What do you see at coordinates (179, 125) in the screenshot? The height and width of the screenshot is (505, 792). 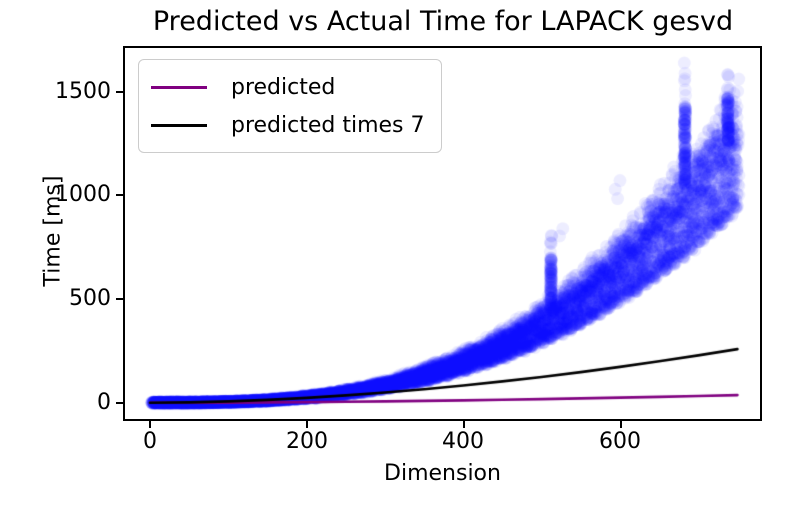 I see `predicted-times-7-line-swatch` at bounding box center [179, 125].